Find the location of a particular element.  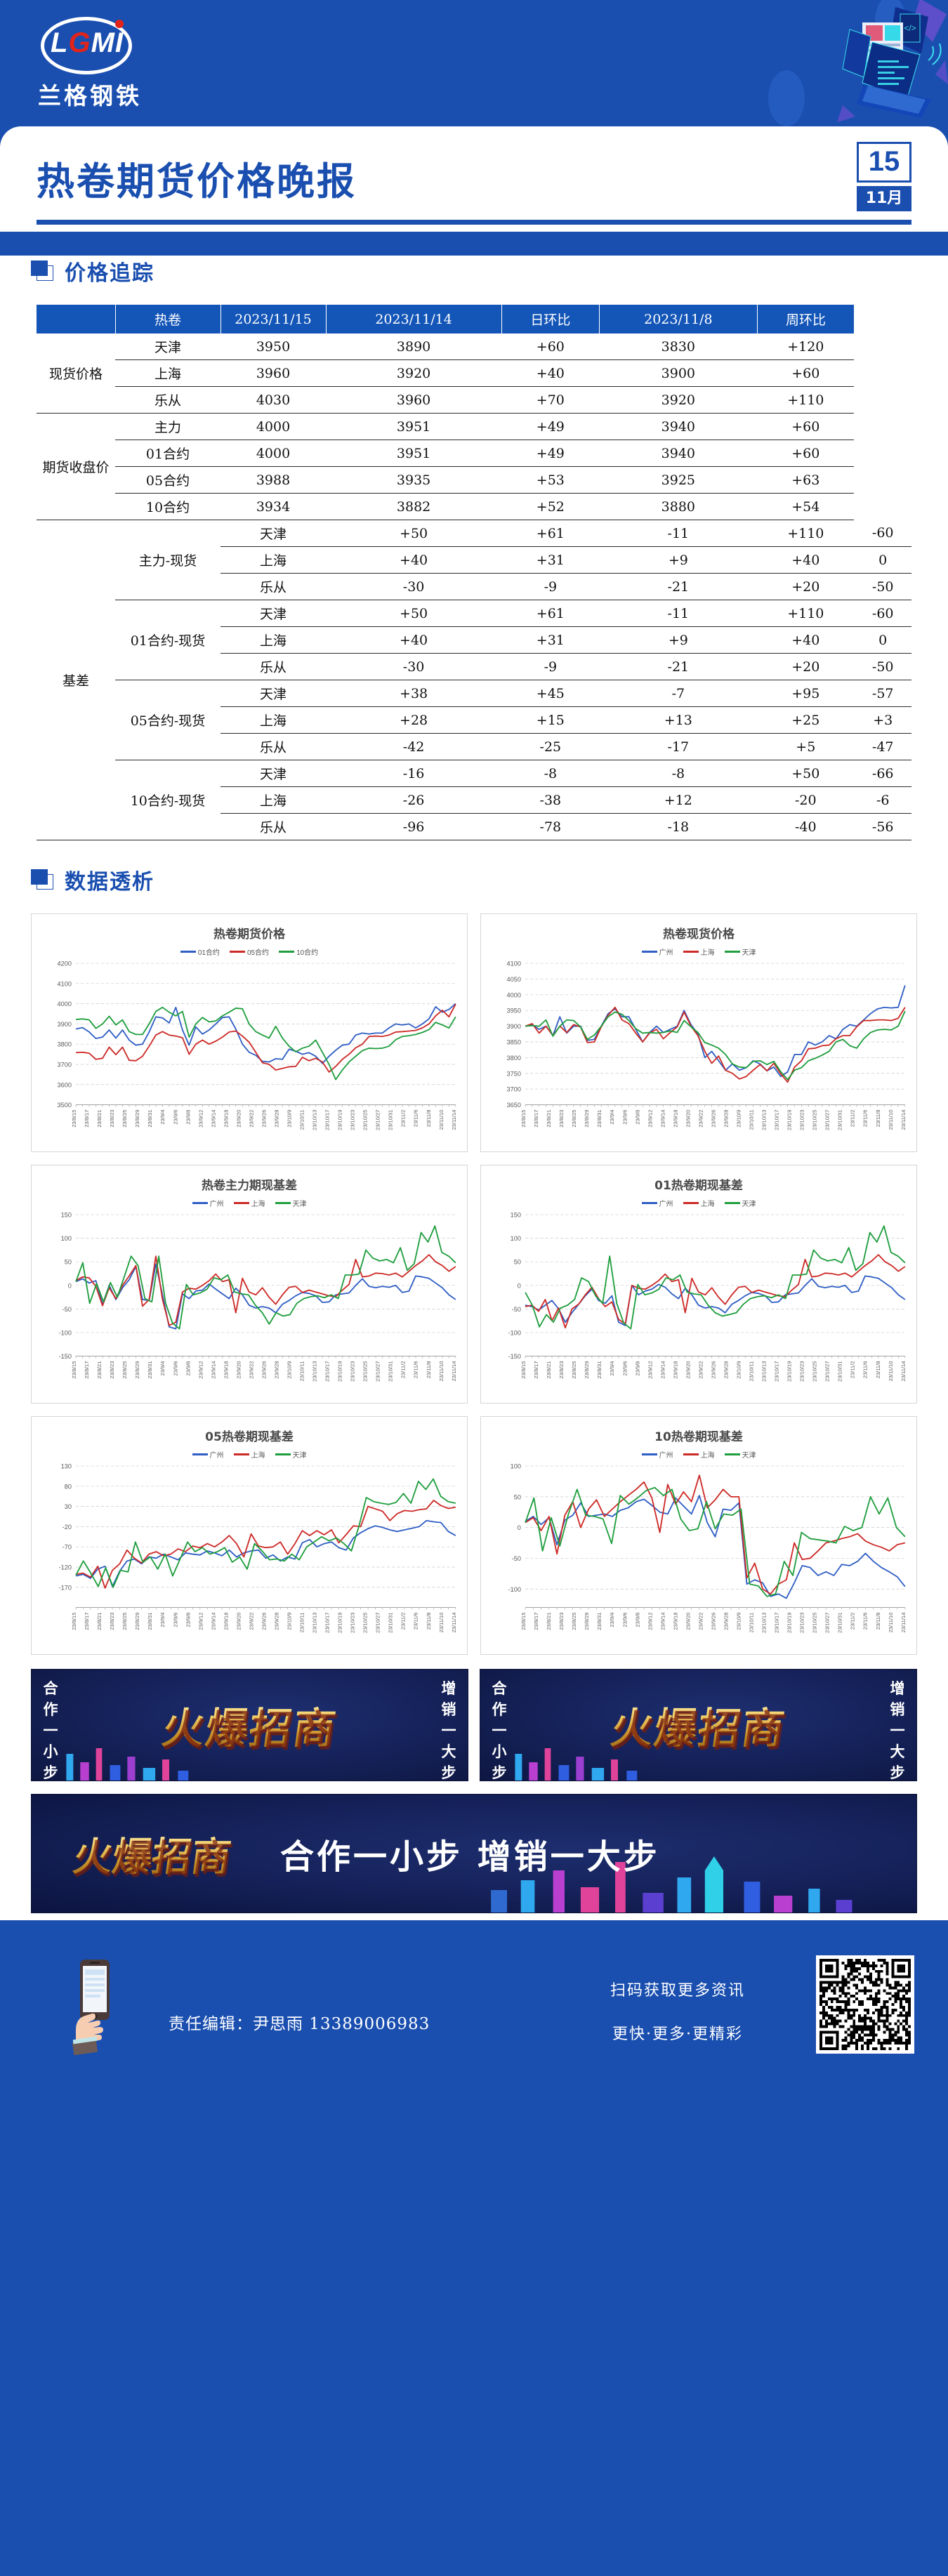

svg-text: 23/11/10 is located at coordinates (891, 1623).